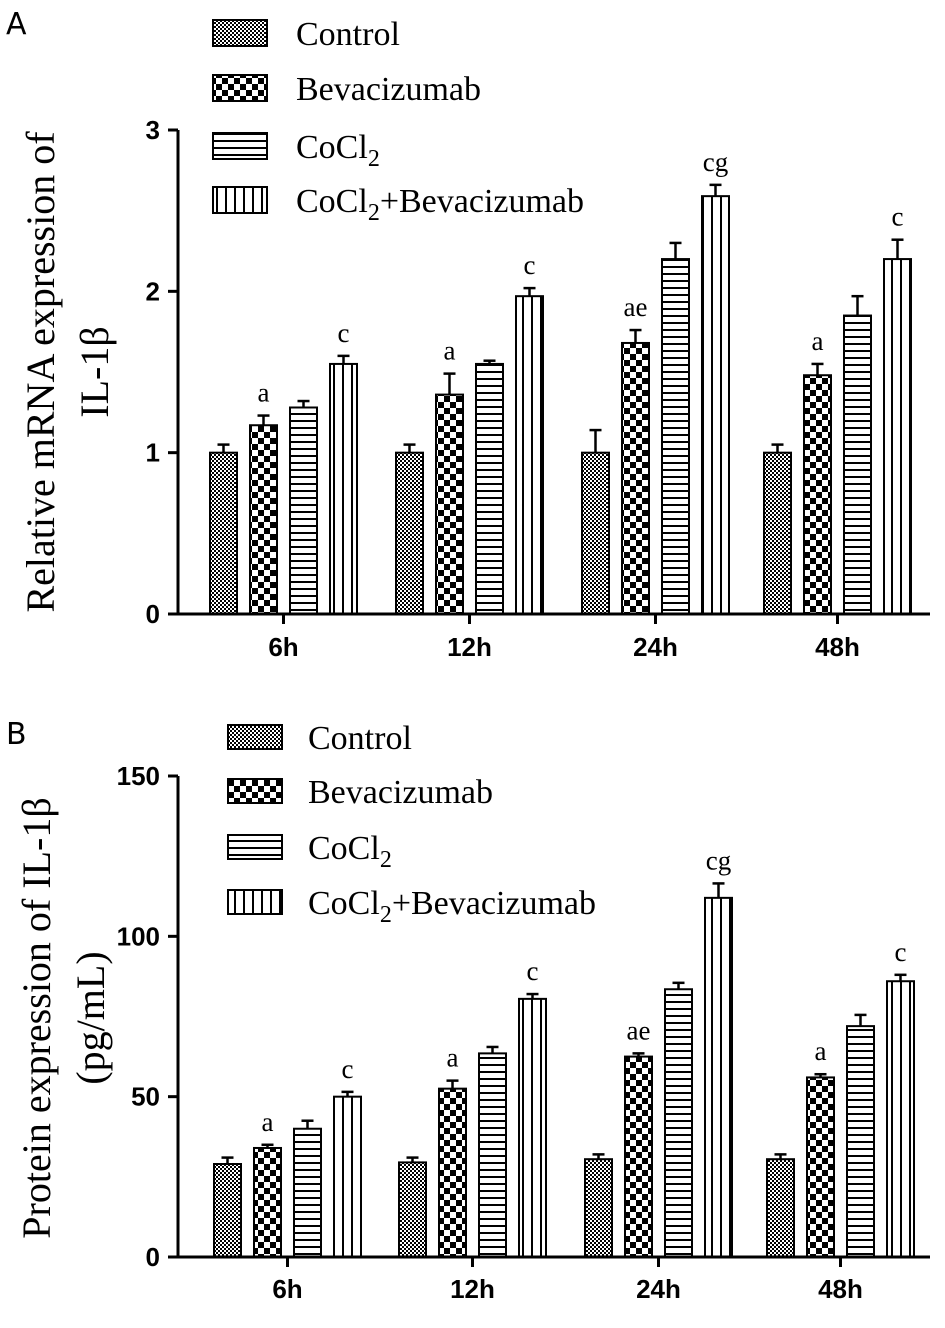 This screenshot has height=1328, width=945. What do you see at coordinates (16, 734) in the screenshot?
I see `panel-letter: B` at bounding box center [16, 734].